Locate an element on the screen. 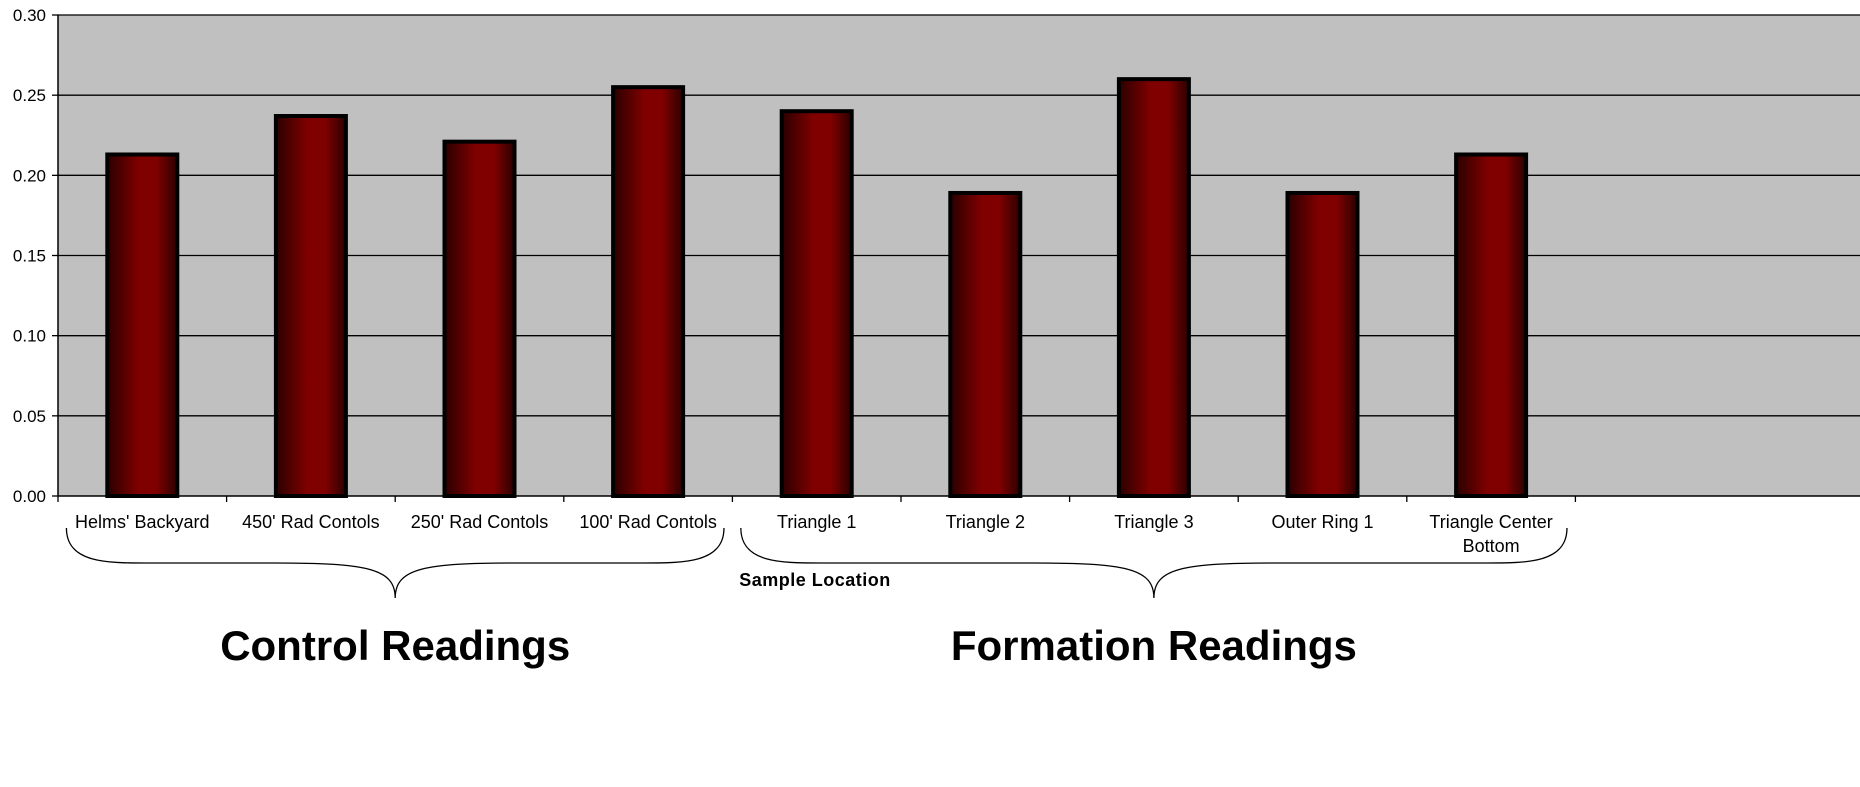  x-tick-label: 100' Rad Contols is located at coordinates (648, 522).